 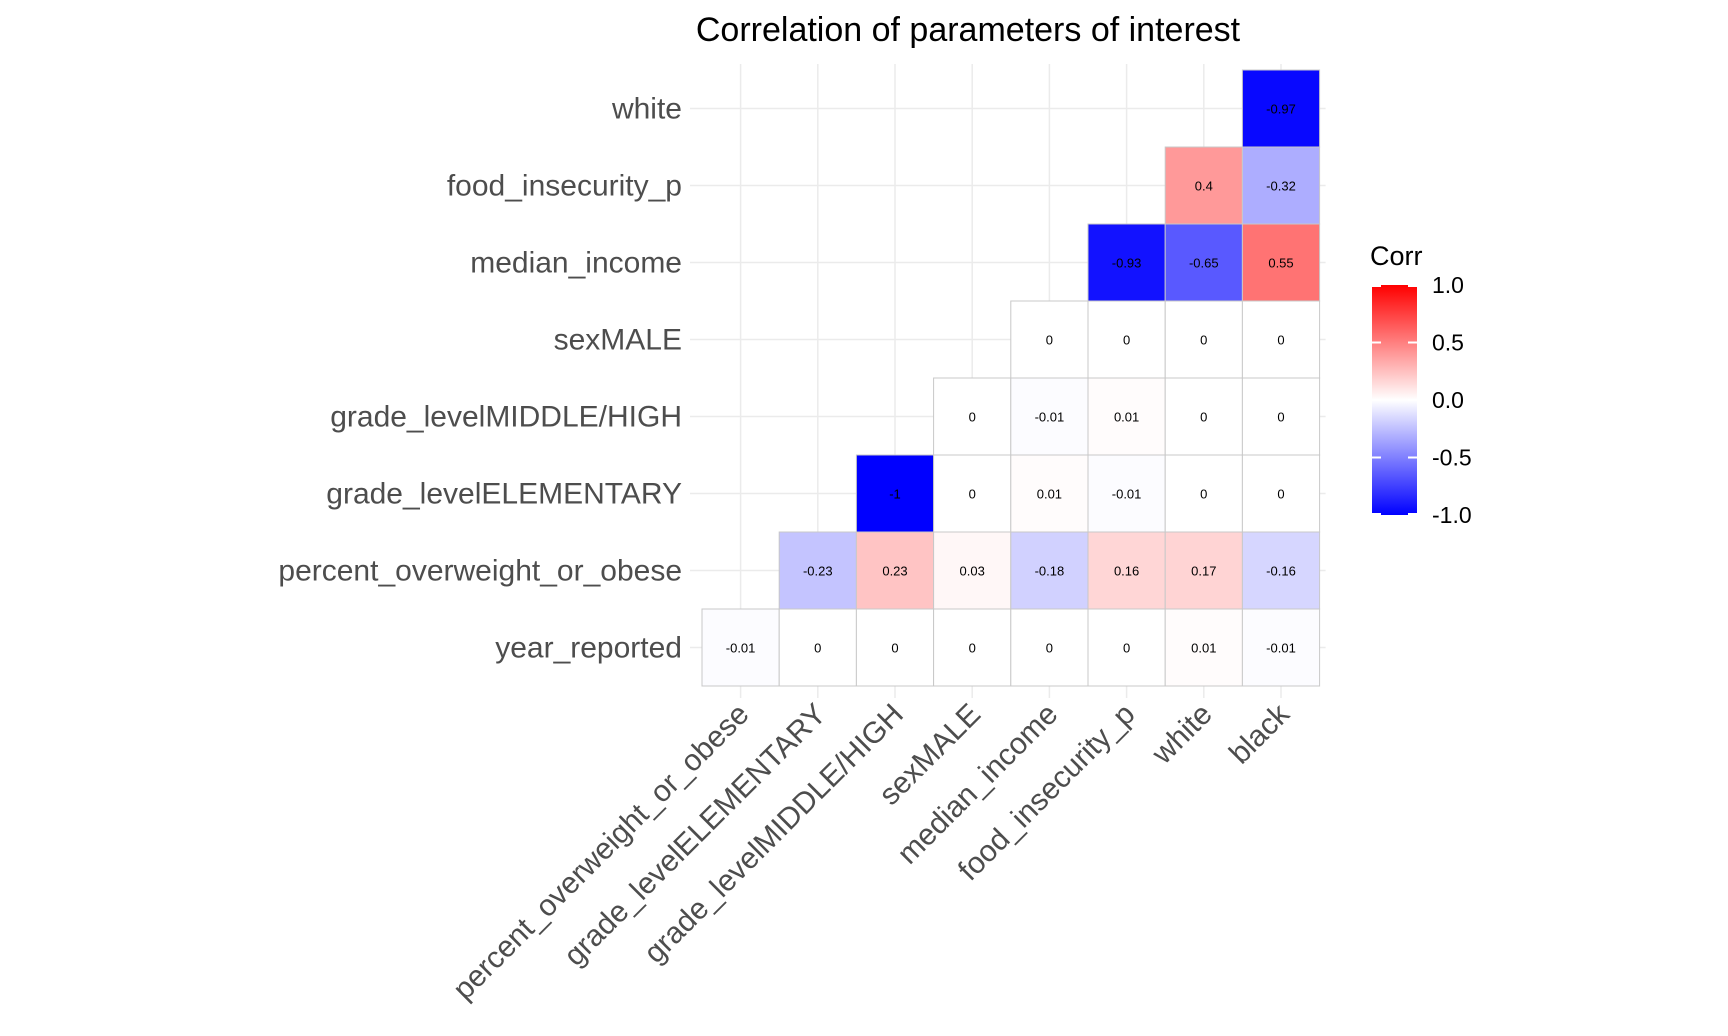 I want to click on legend-tick-label: 0.0, so click(x=1448, y=400).